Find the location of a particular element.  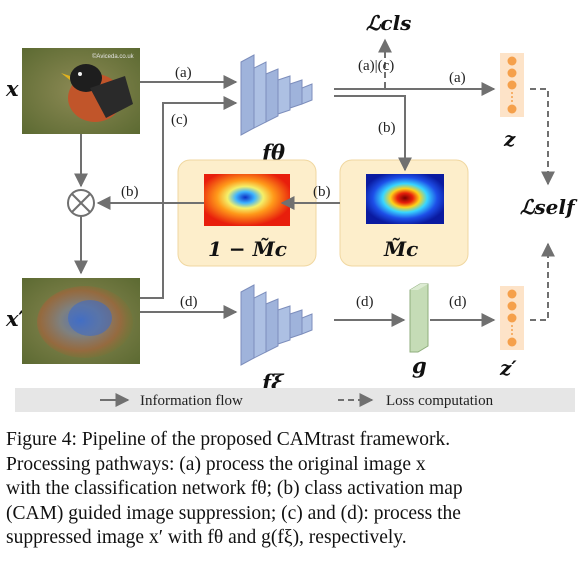

legend: Information flow Loss computation is located at coordinates (295, 400).